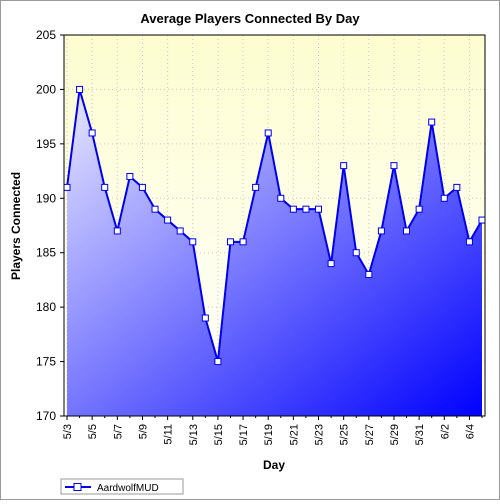 This screenshot has height=504, width=500. I want to click on x-tick-label: 5/15, so click(219, 434).